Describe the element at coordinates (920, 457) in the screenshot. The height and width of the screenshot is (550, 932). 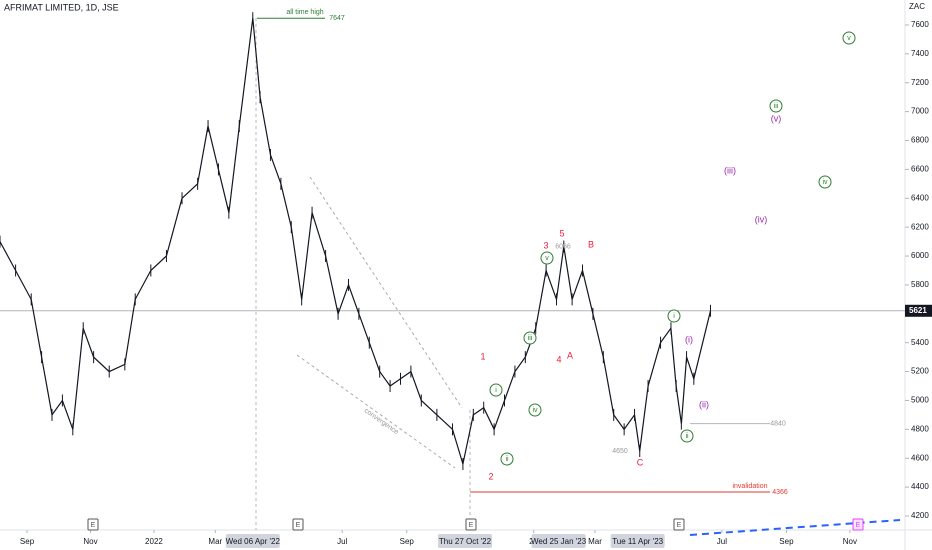
I see `y-tick-label: 4600` at that location.